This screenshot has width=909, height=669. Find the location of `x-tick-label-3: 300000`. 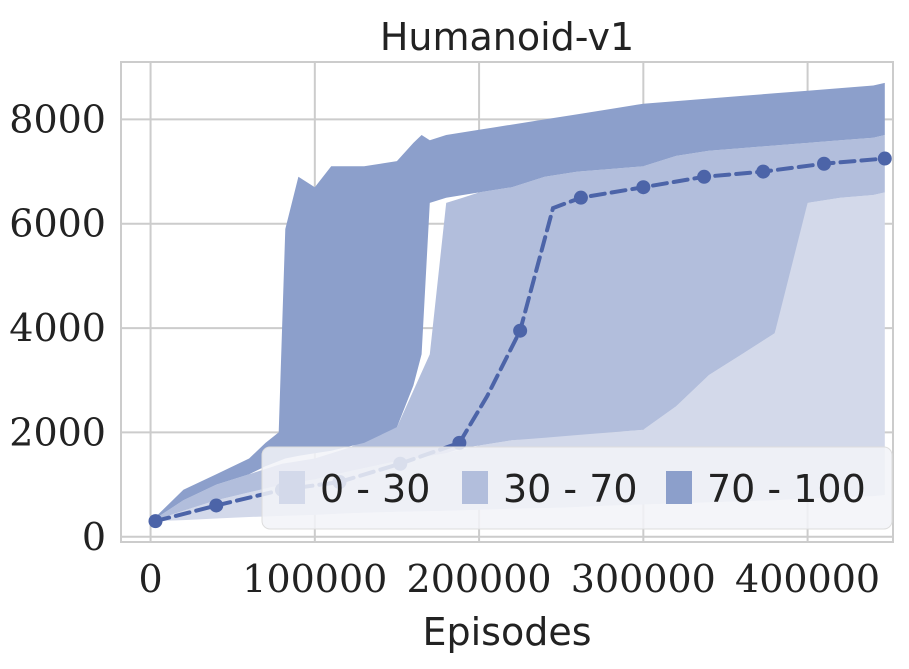

x-tick-label-3: 300000 is located at coordinates (643, 579).